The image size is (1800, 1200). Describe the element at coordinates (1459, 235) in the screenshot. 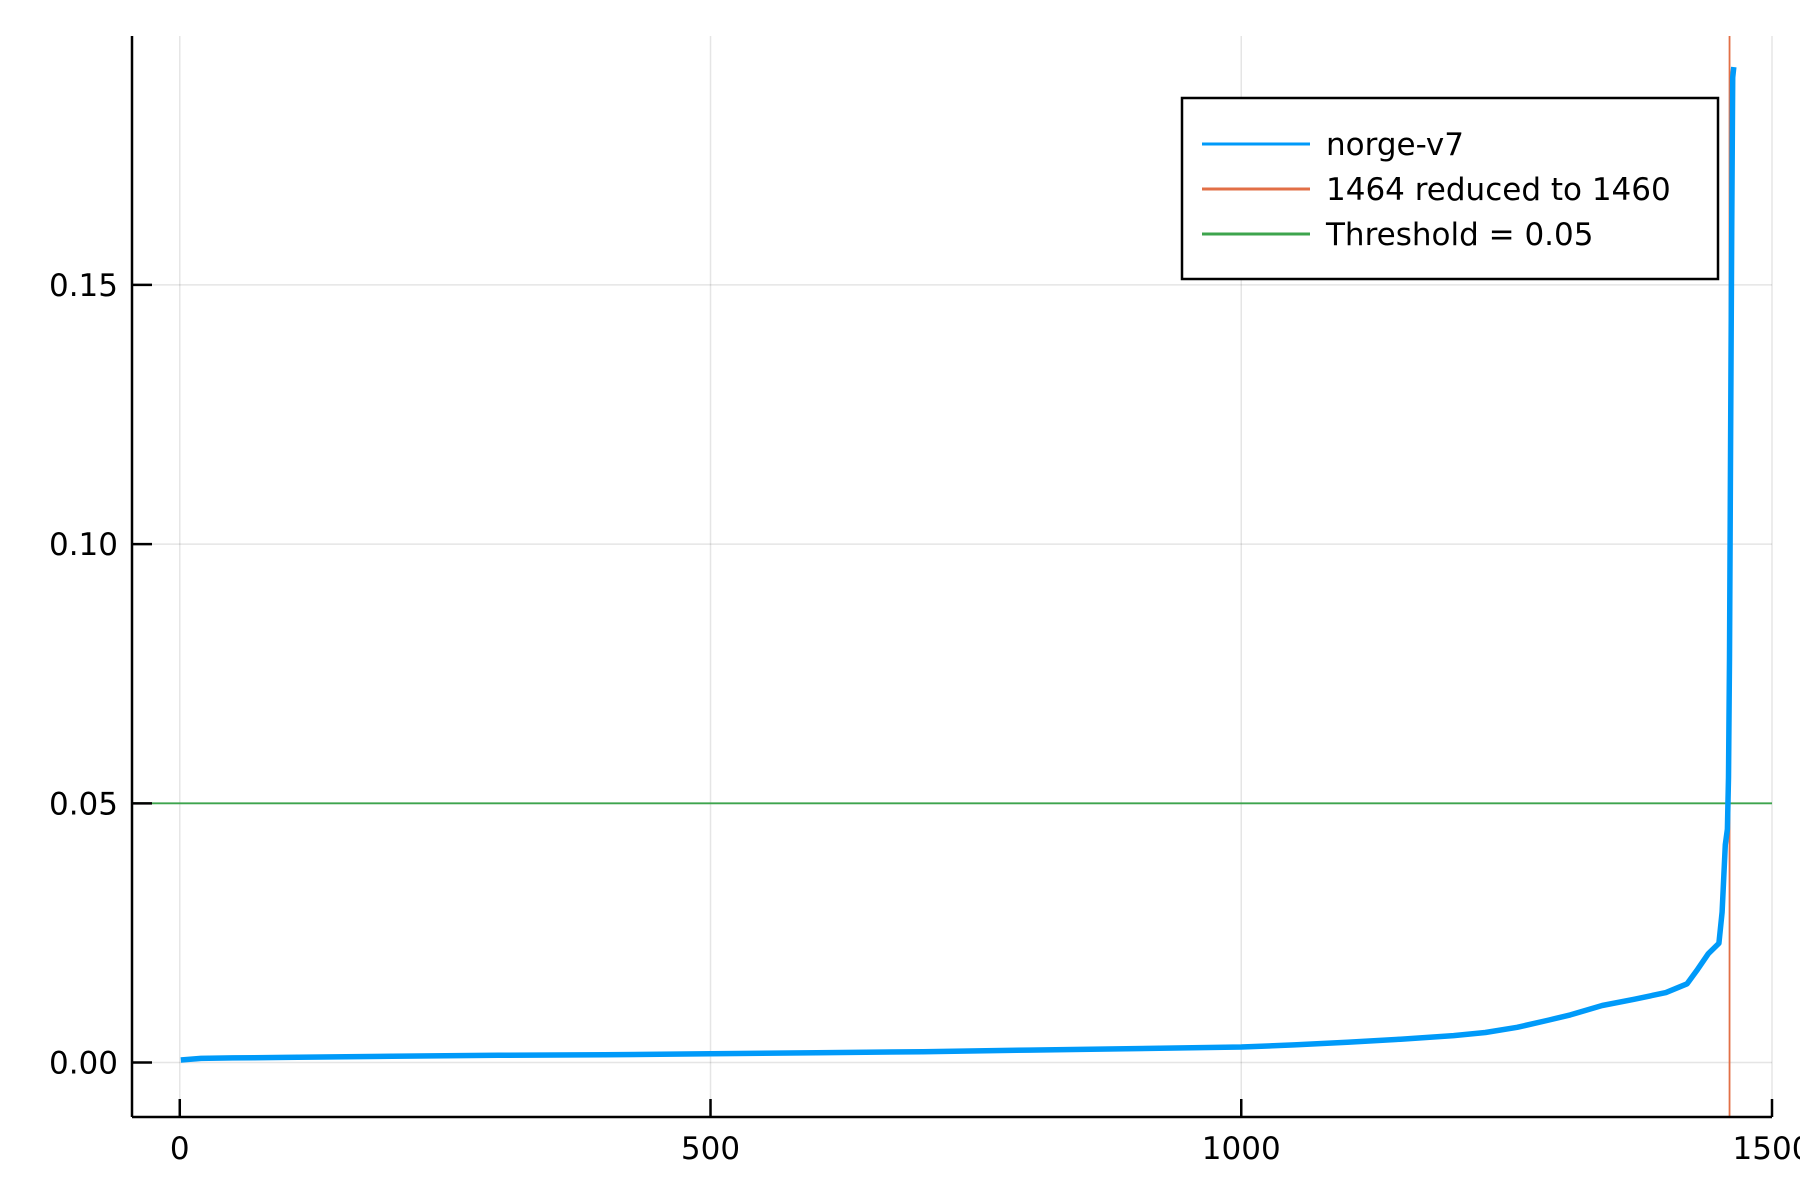

I see `legend-label: Threshold = 0.05` at that location.